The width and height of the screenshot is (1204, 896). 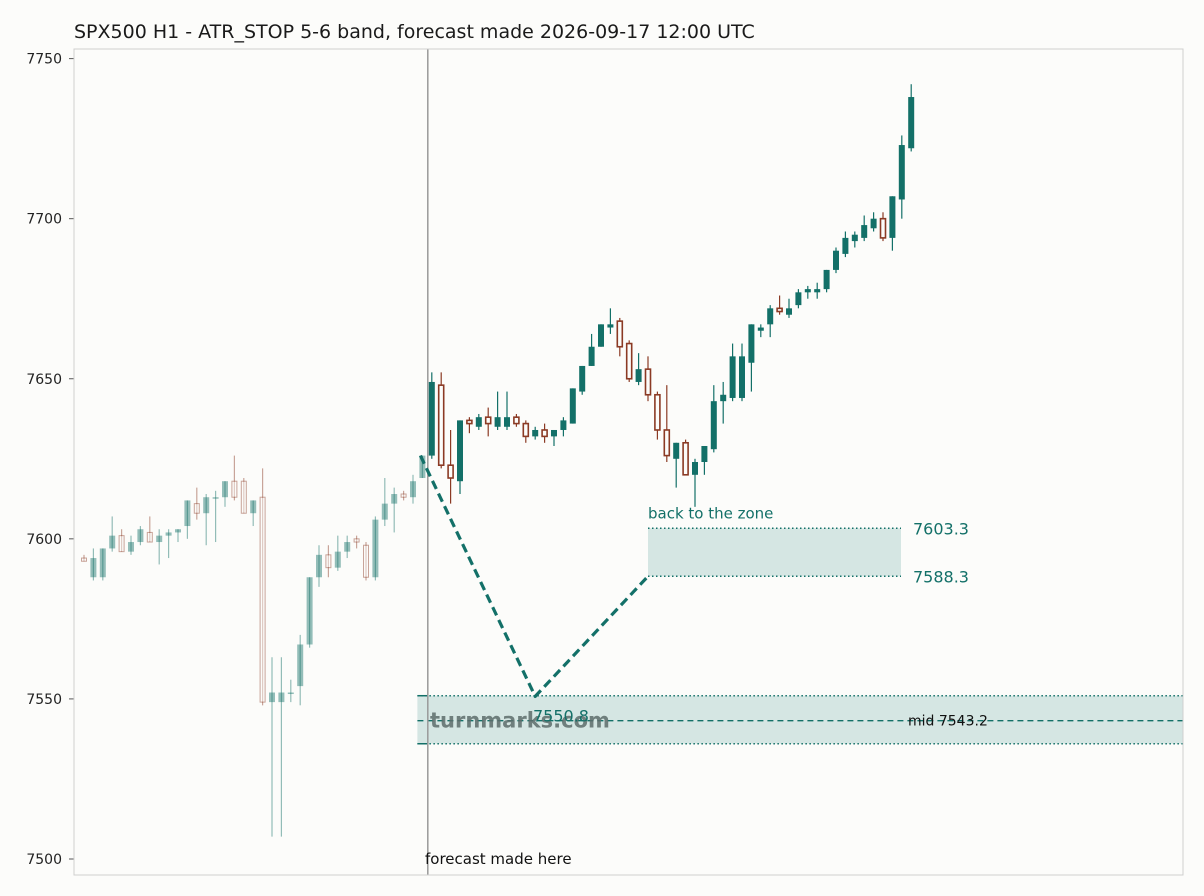 I want to click on y-tick-label-7750: 7750, so click(x=44, y=60).